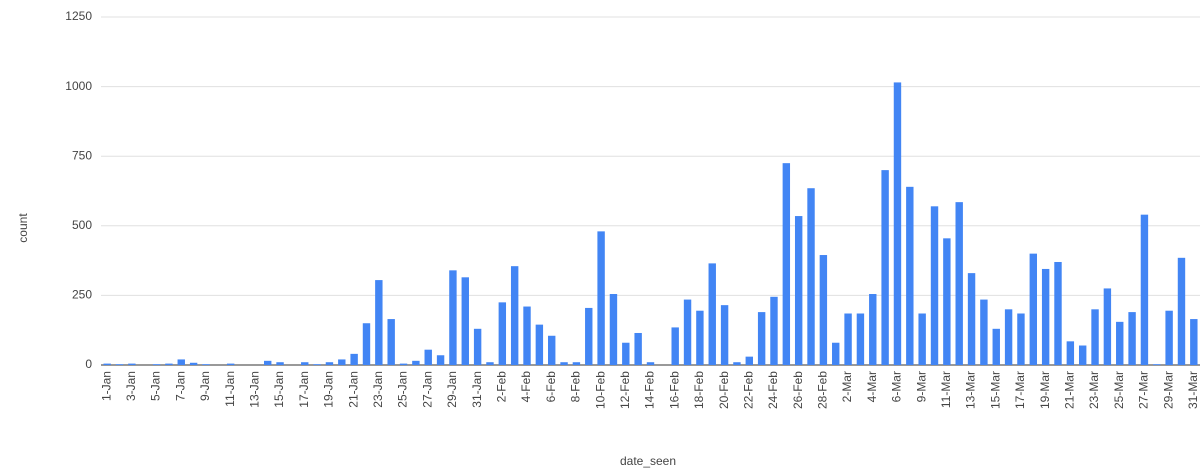  I want to click on y-tick-label: 1000, so click(78, 86).